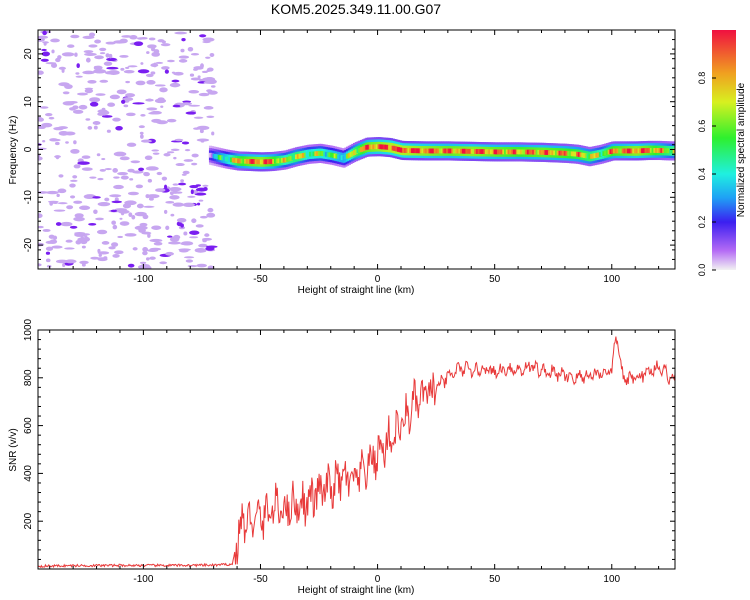 The image size is (750, 600). I want to click on snr-y-label: SNR (v/v), so click(13, 449).